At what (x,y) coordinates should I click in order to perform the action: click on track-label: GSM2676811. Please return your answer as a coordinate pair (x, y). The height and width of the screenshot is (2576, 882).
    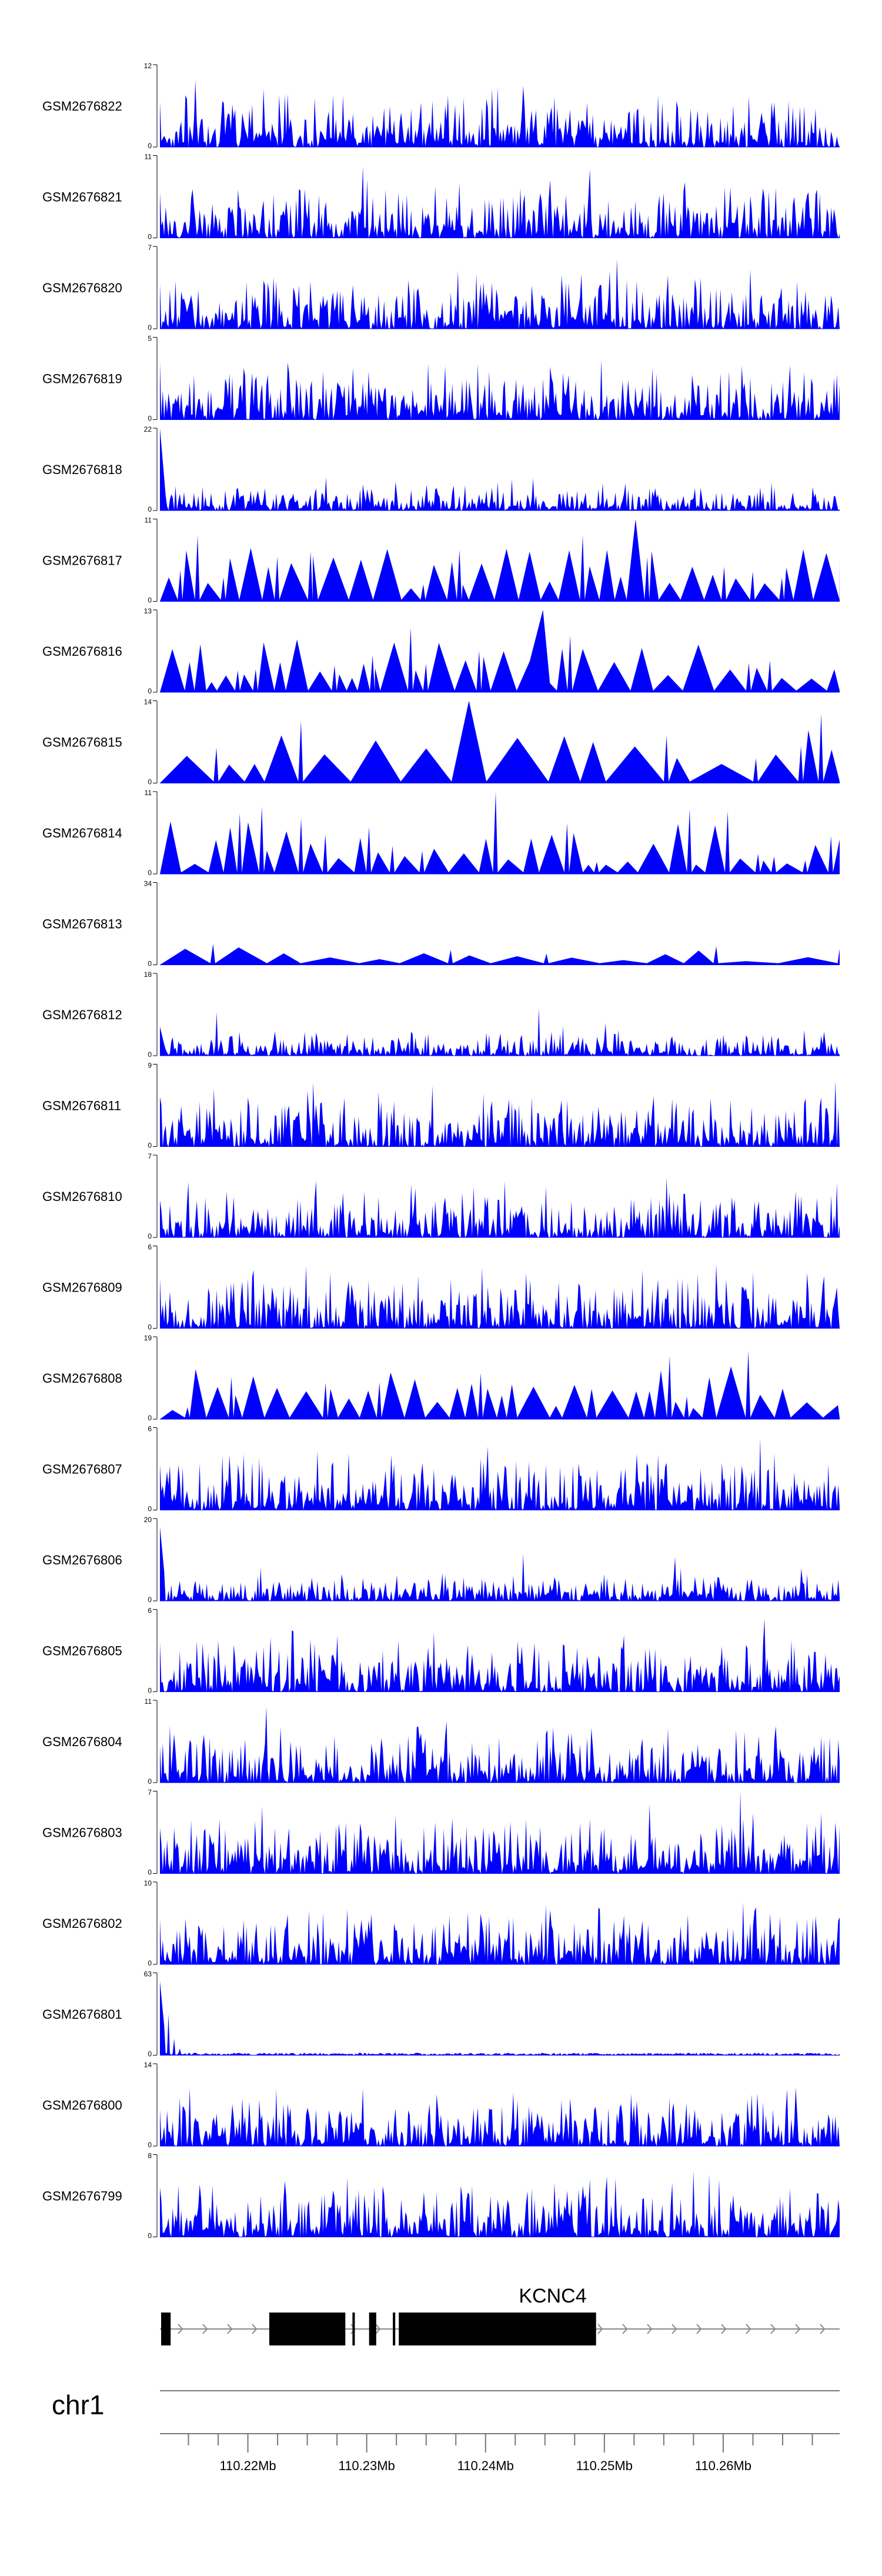
    Looking at the image, I should click on (81, 1106).